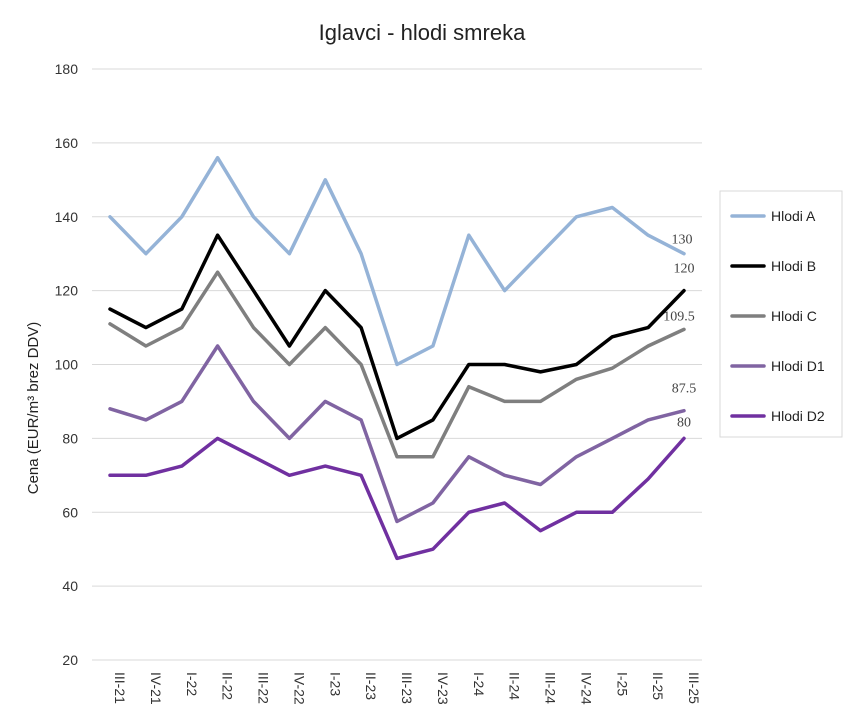 Image resolution: width=848 pixels, height=720 pixels. I want to click on data-label: 130, so click(682, 240).